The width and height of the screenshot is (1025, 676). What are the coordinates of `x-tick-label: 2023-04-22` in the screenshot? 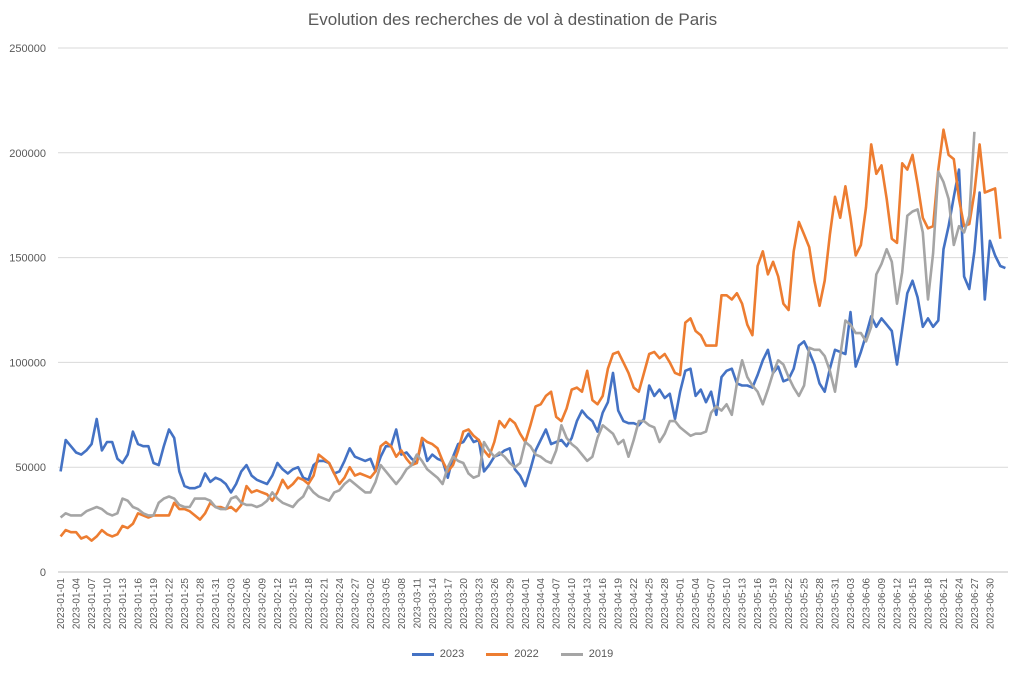 It's located at (634, 604).